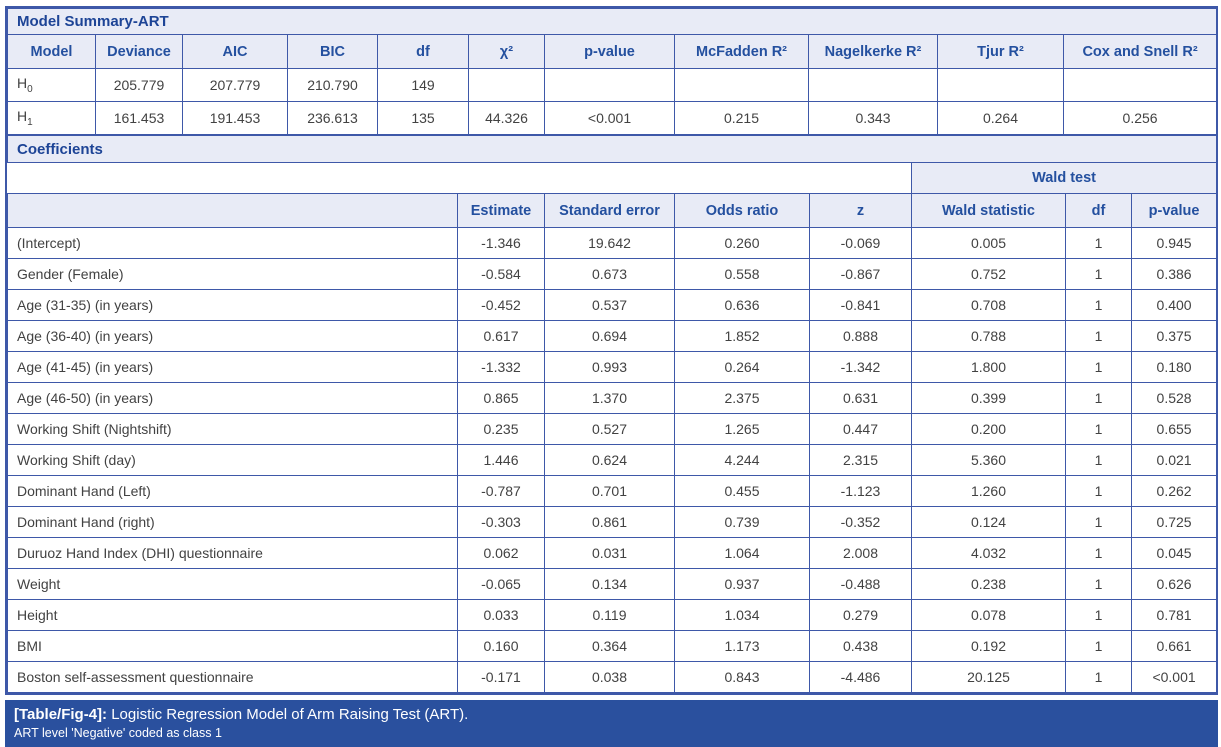  What do you see at coordinates (860, 305) in the screenshot?
I see `coefficient-value-cell: -0.841` at bounding box center [860, 305].